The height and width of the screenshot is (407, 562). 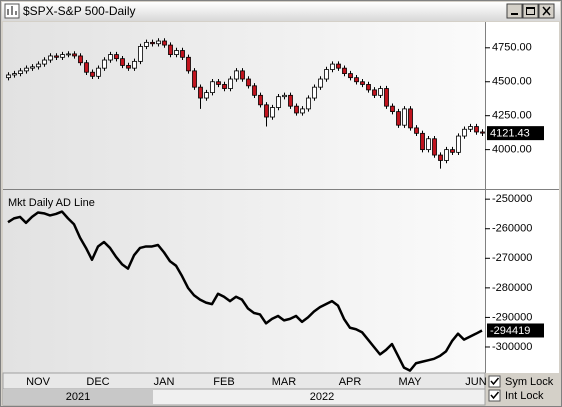 I want to click on x-tick-label: MAR, so click(x=284, y=382).